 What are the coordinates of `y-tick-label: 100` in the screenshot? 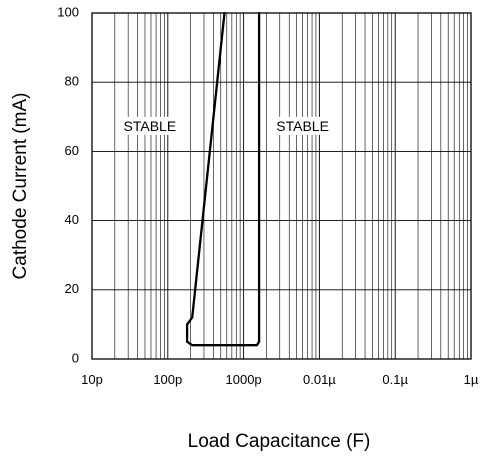 It's located at (68, 11).